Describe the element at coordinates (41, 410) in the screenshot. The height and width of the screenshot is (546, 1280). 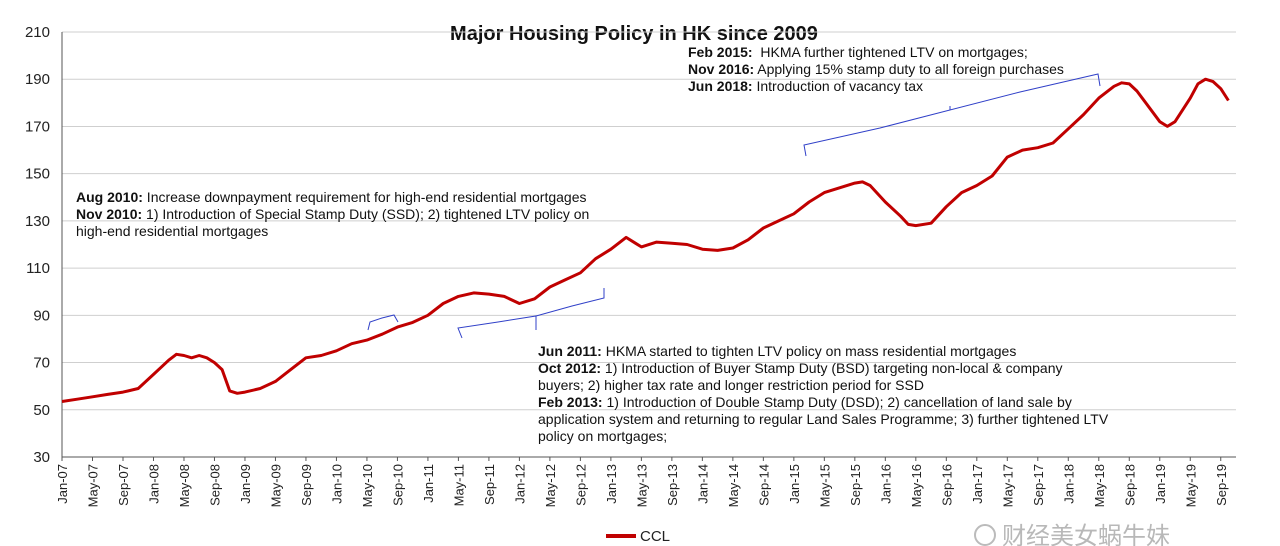
I see `y-tick-label: 50` at that location.